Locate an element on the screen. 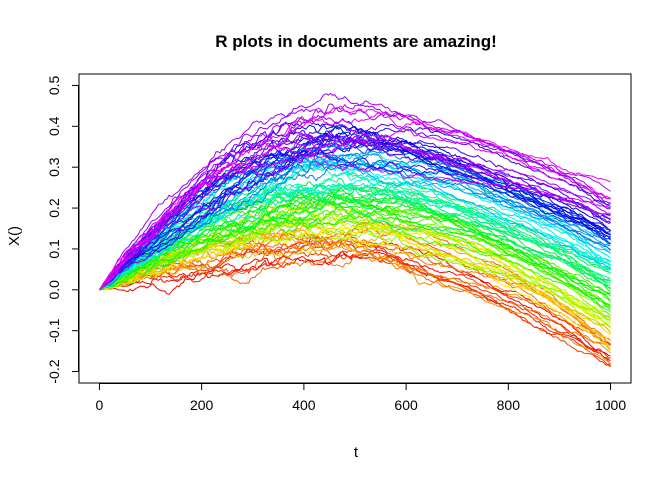  y-tick-label: 0.4 is located at coordinates (54, 126).